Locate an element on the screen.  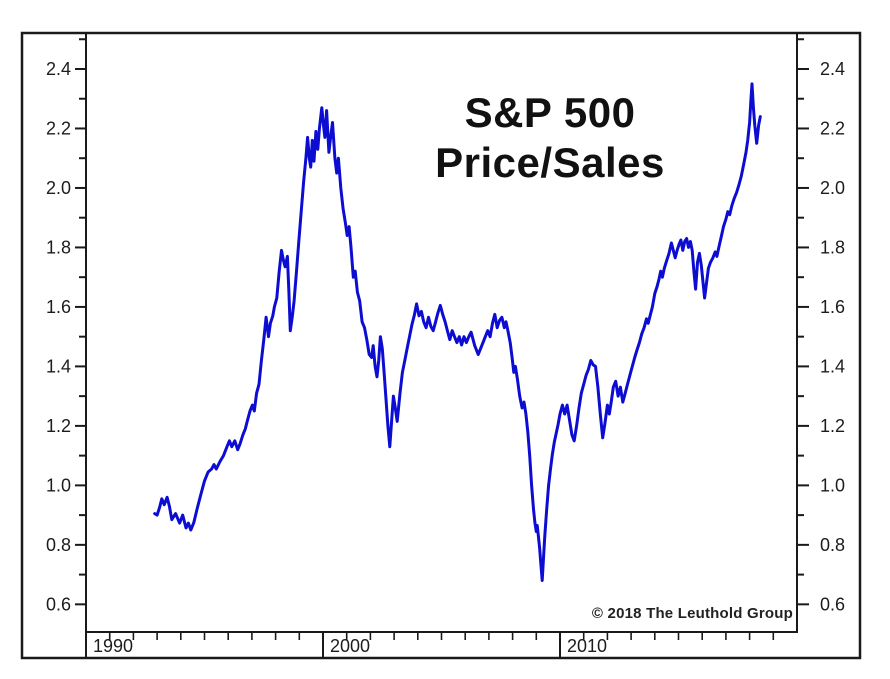
y-axis-tick-label-right: 1.8 is located at coordinates (832, 247).